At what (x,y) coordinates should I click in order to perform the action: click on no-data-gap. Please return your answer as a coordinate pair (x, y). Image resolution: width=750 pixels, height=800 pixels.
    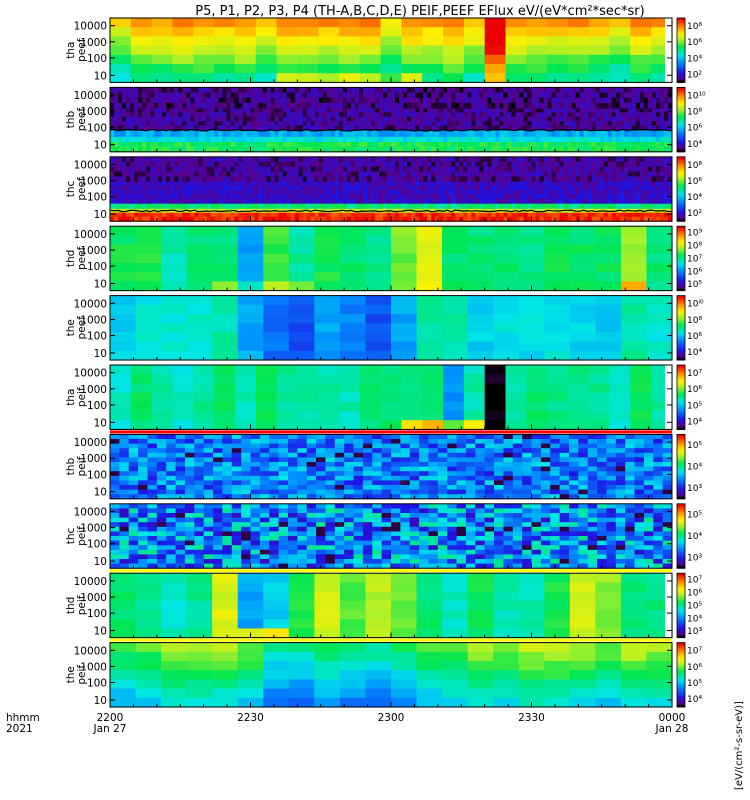
    Looking at the image, I should click on (668, 50).